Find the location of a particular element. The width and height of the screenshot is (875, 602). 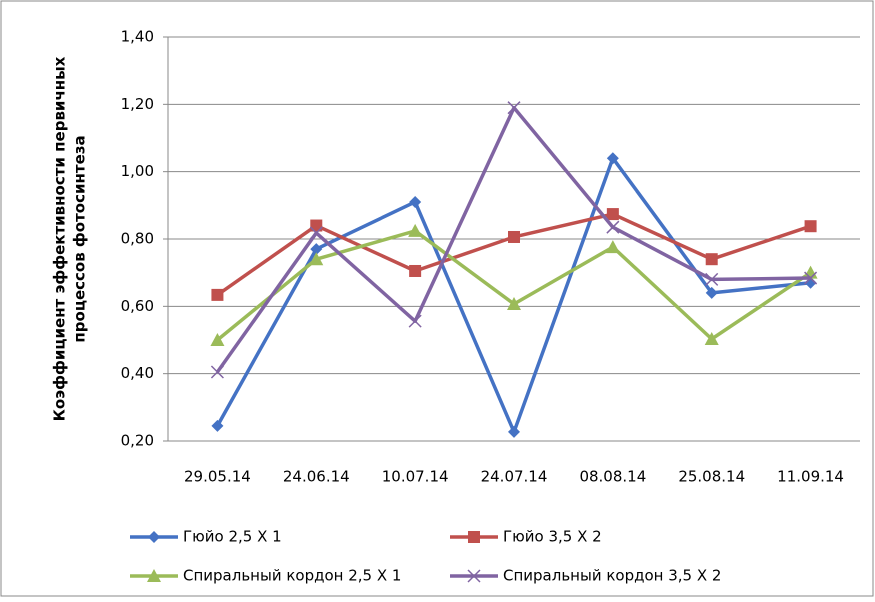

legend-label: Гюйо 2,5 X 1 is located at coordinates (232, 537).